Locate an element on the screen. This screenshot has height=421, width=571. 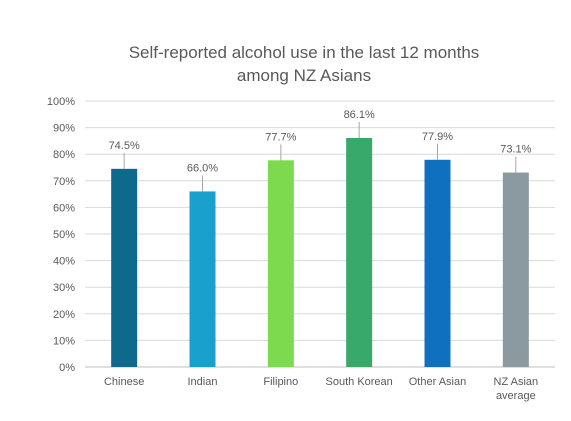
y-tick-label: 60% is located at coordinates (64, 208).